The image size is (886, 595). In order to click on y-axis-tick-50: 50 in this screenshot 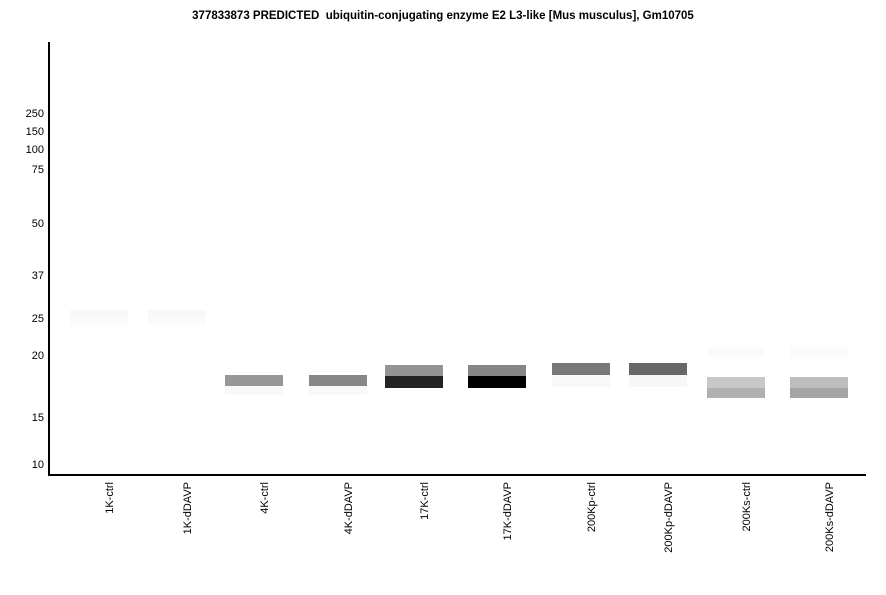, I will do `click(37, 224)`.